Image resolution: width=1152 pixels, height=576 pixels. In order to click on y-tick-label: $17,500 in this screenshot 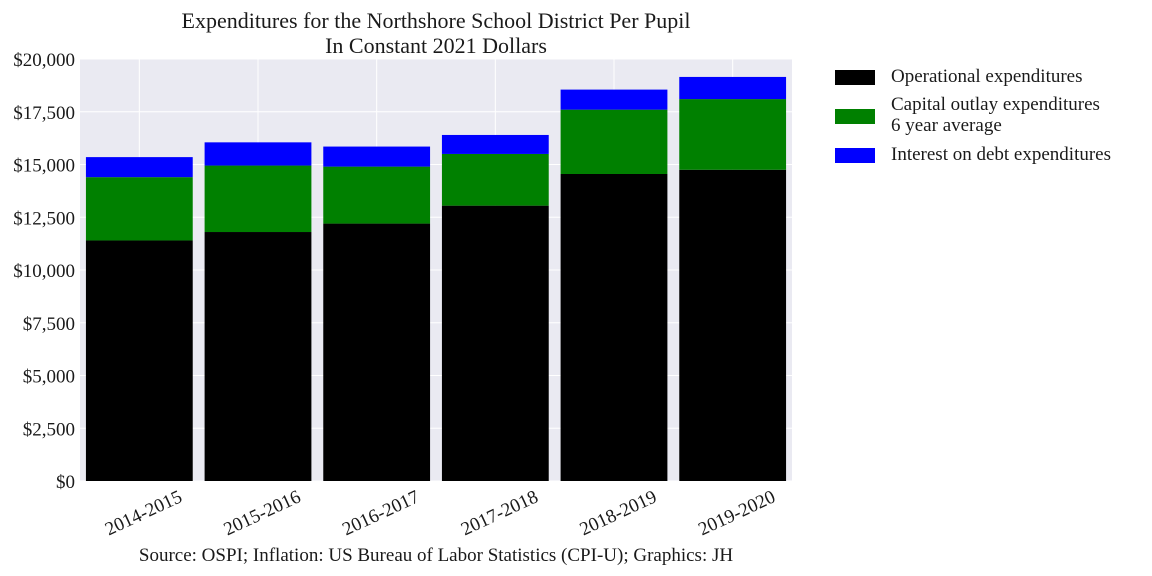, I will do `click(44, 113)`.